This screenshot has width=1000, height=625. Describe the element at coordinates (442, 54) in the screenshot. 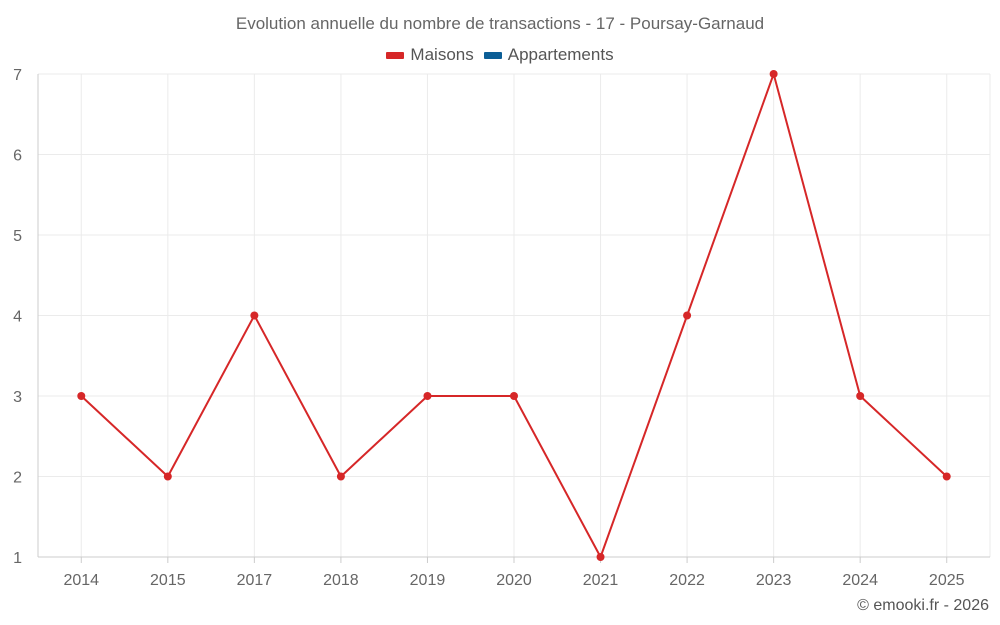

I see `legend-label-maisons: Maisons` at that location.